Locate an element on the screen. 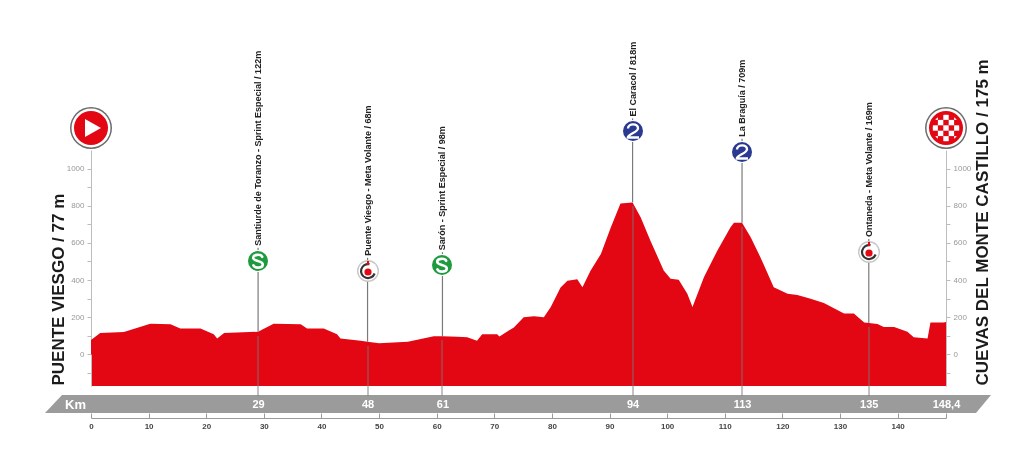 The height and width of the screenshot is (457, 1024). y-tick-label: 0 is located at coordinates (83, 354).